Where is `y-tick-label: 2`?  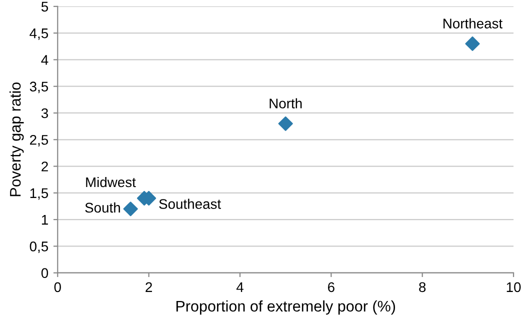
y-tick-label: 2 is located at coordinates (45, 167).